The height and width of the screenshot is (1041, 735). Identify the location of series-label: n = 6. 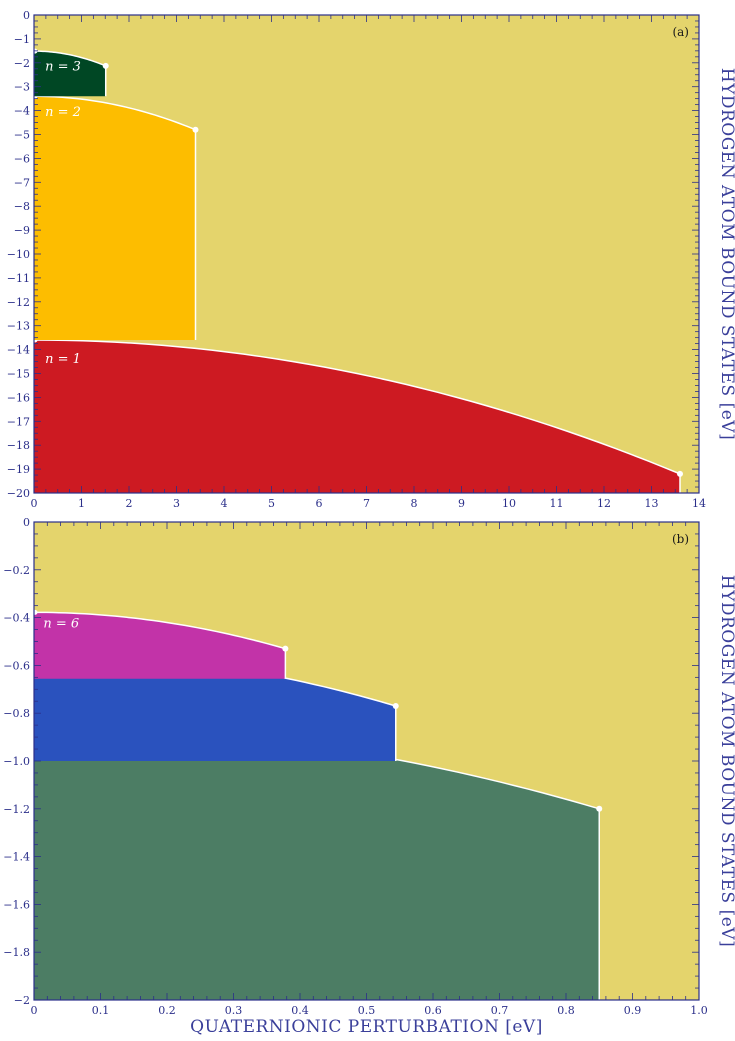
(61, 624).